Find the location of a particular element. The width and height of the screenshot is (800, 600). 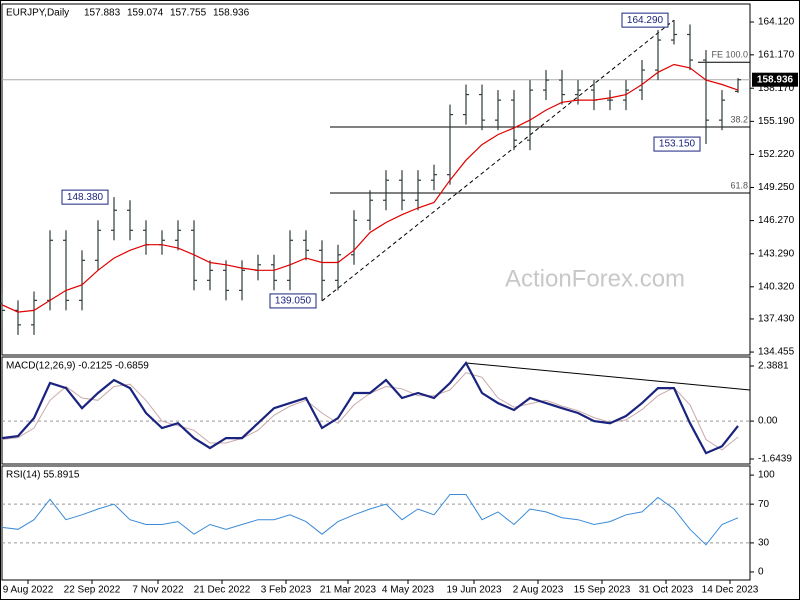

x-tick-label: 19 Jun 2023 is located at coordinates (473, 590).